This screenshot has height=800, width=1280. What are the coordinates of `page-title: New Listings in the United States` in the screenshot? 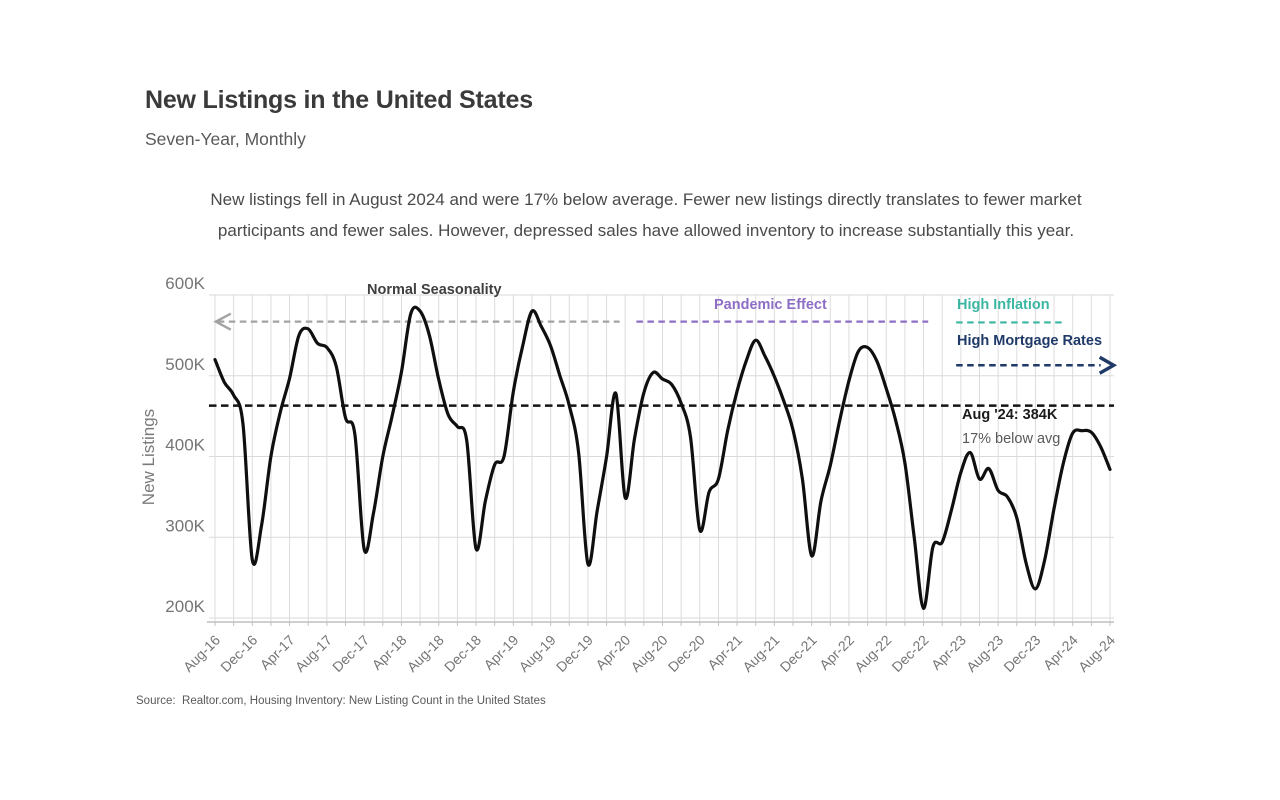 It's located at (339, 100).